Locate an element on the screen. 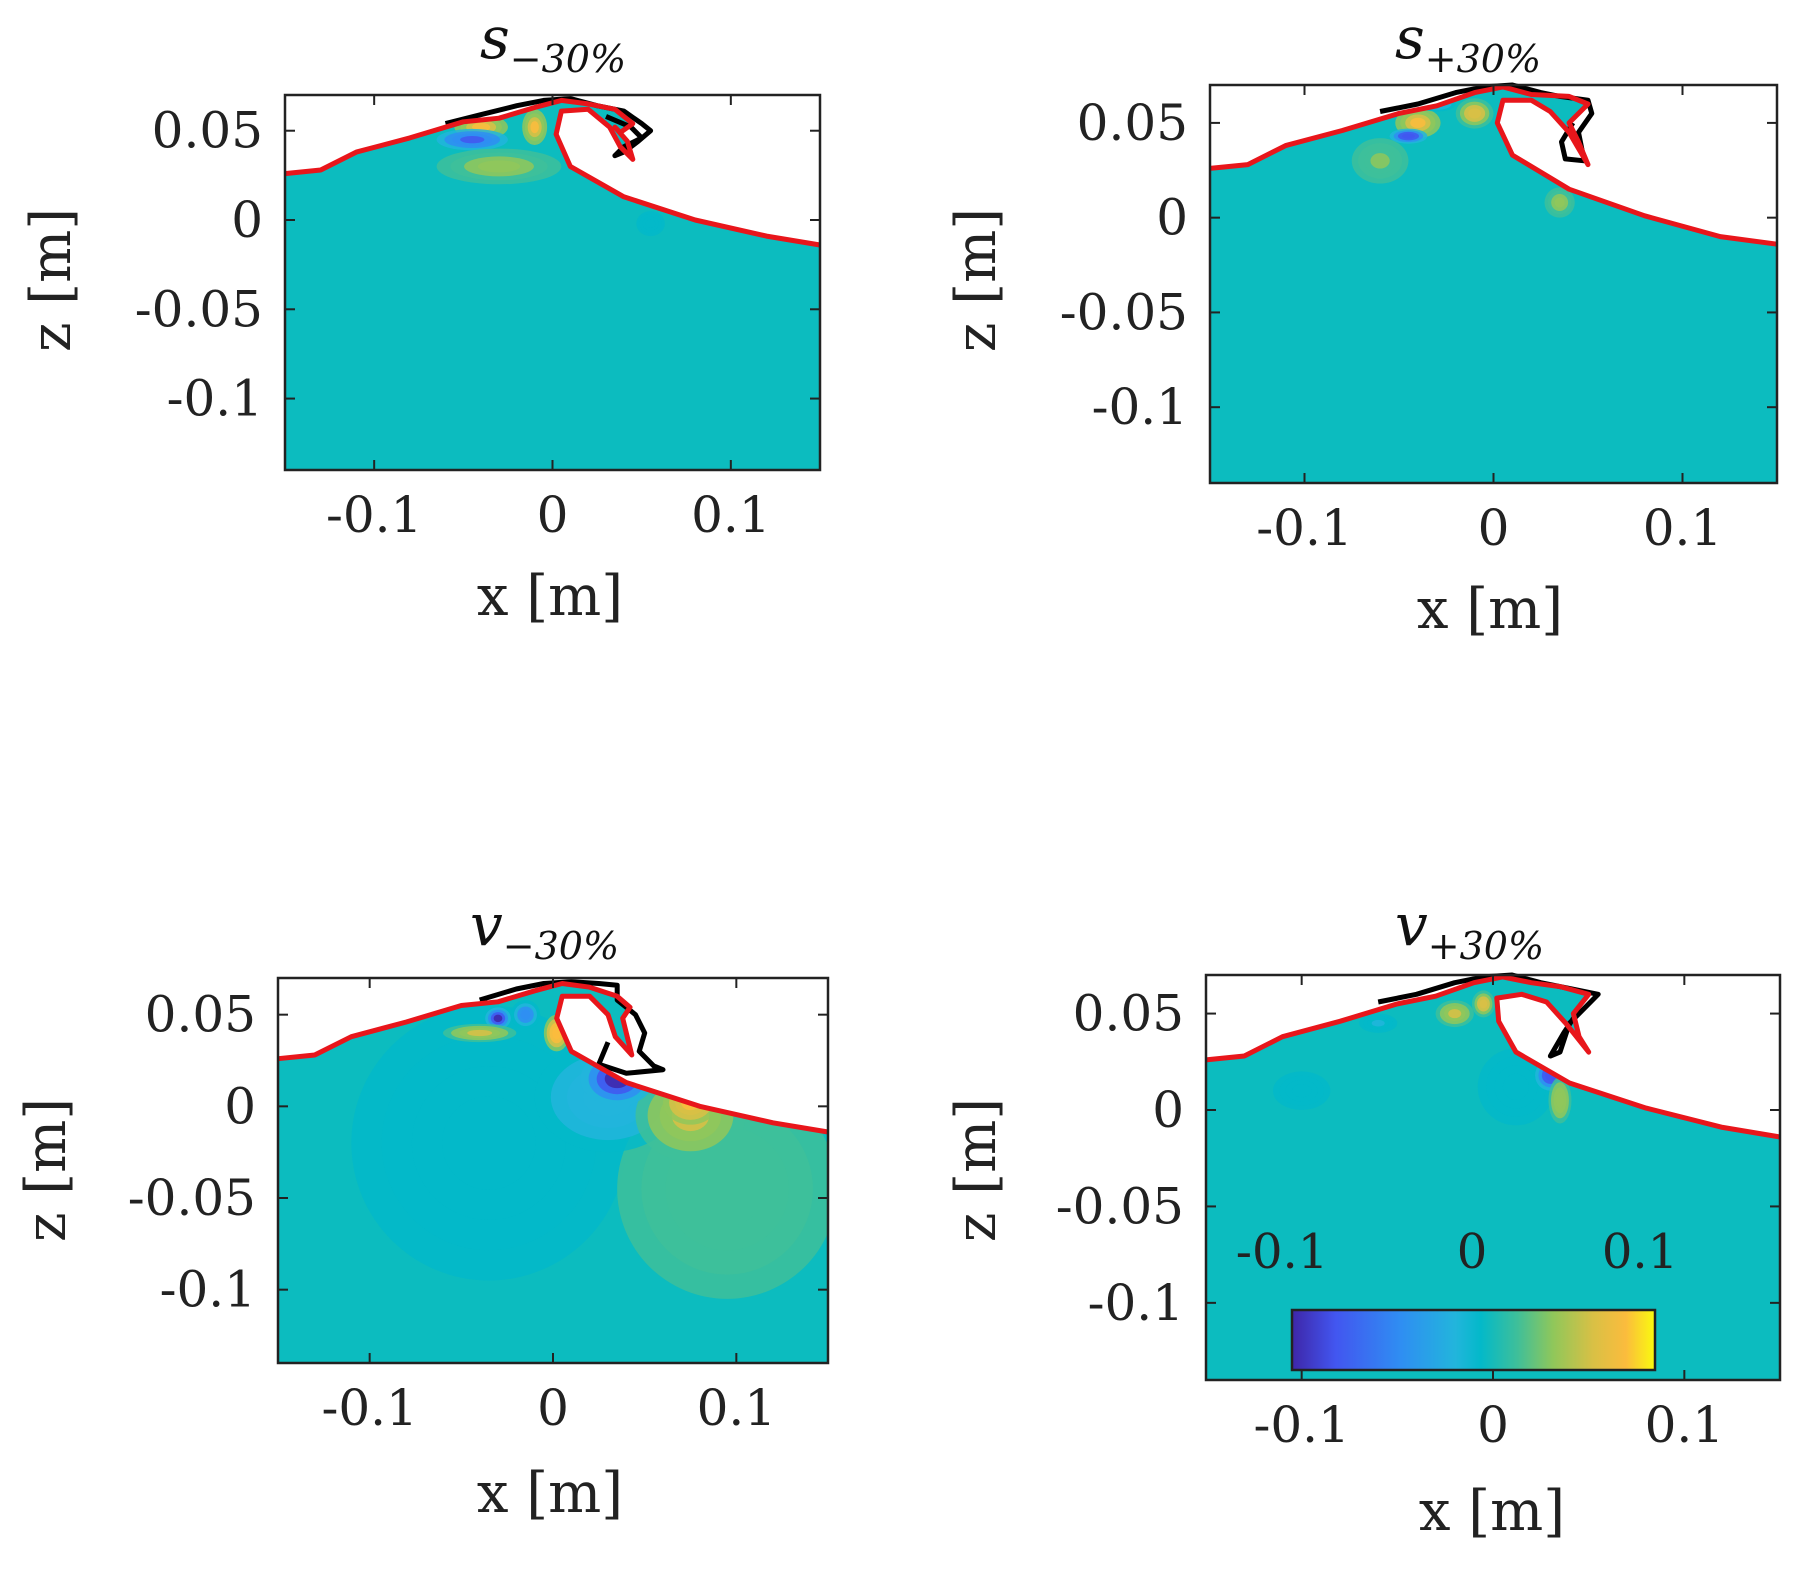  panel-title: v+30% is located at coordinates (1469, 929).